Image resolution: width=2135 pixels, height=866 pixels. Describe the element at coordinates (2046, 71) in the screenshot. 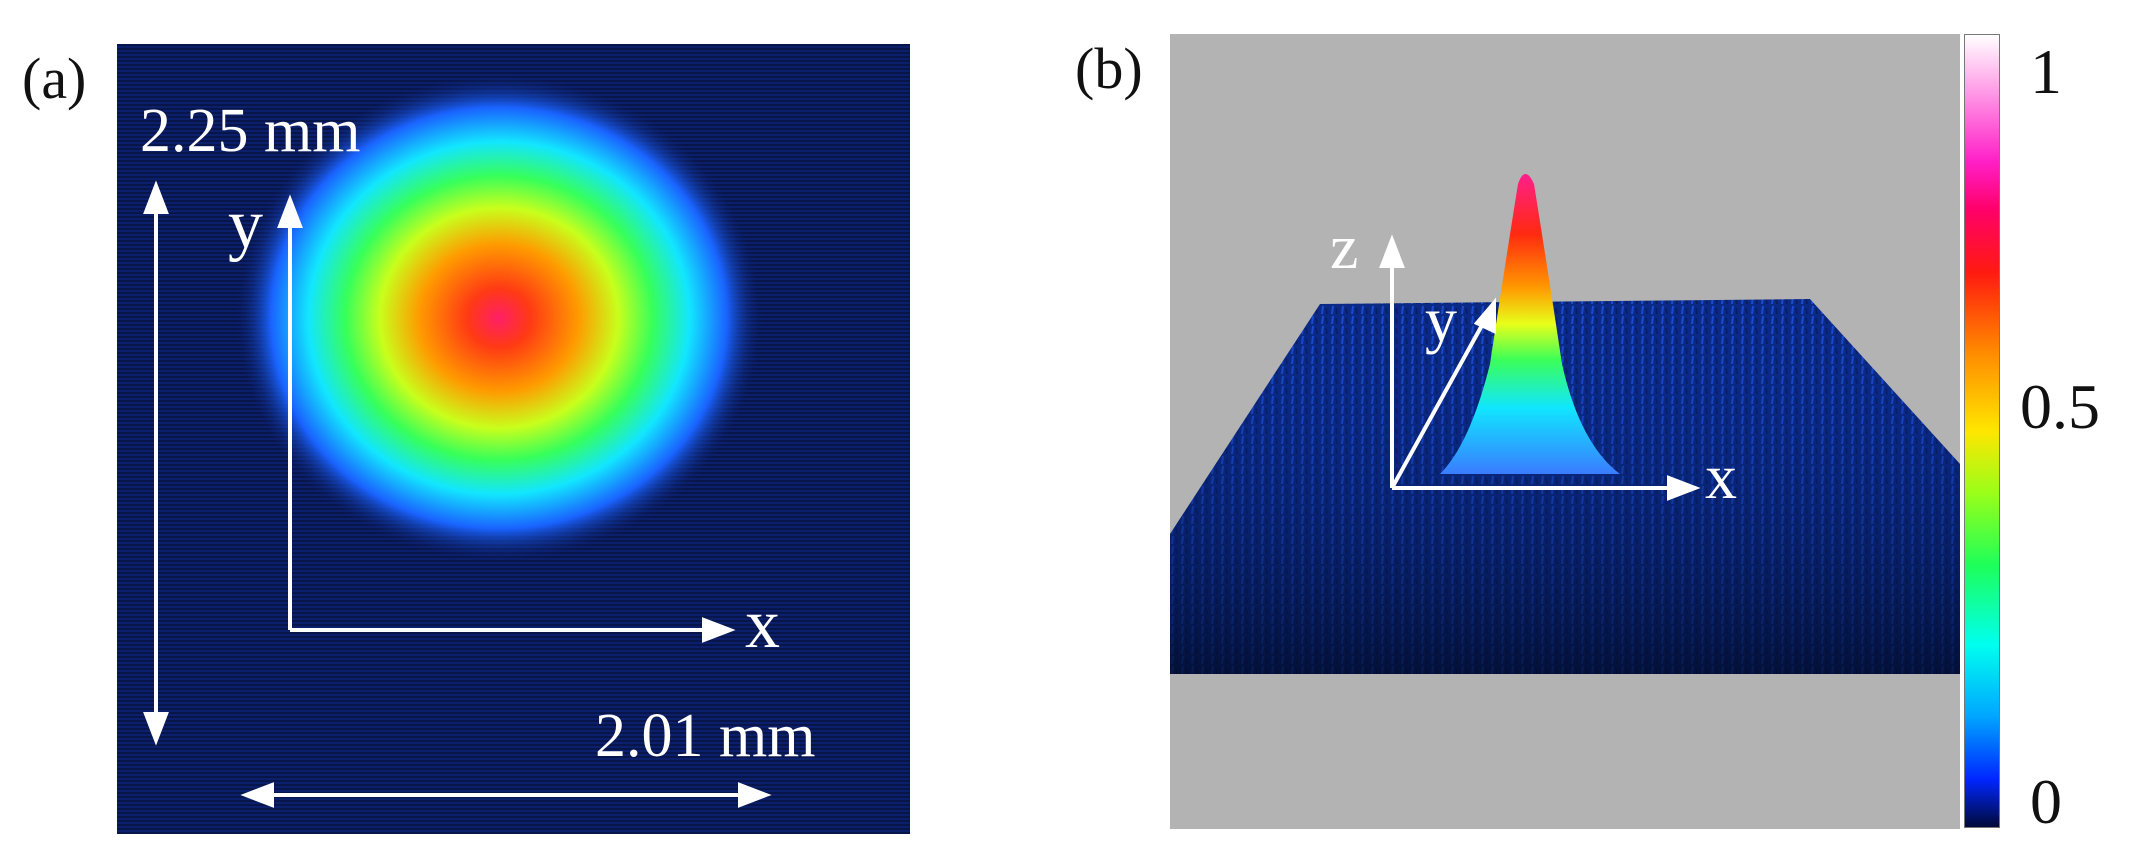

I see `colorbar-tick-1: 1` at that location.